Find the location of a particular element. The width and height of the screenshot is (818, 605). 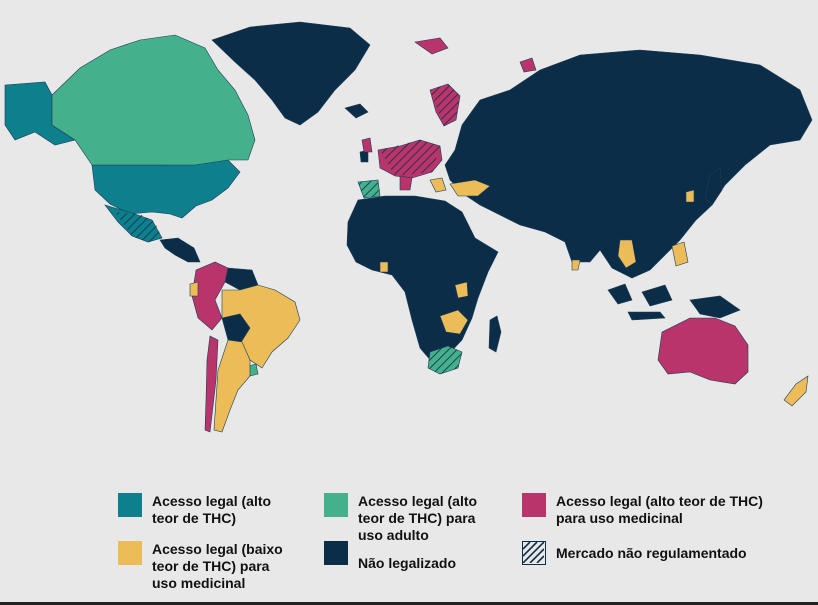

region-turkey is located at coordinates (470, 188).